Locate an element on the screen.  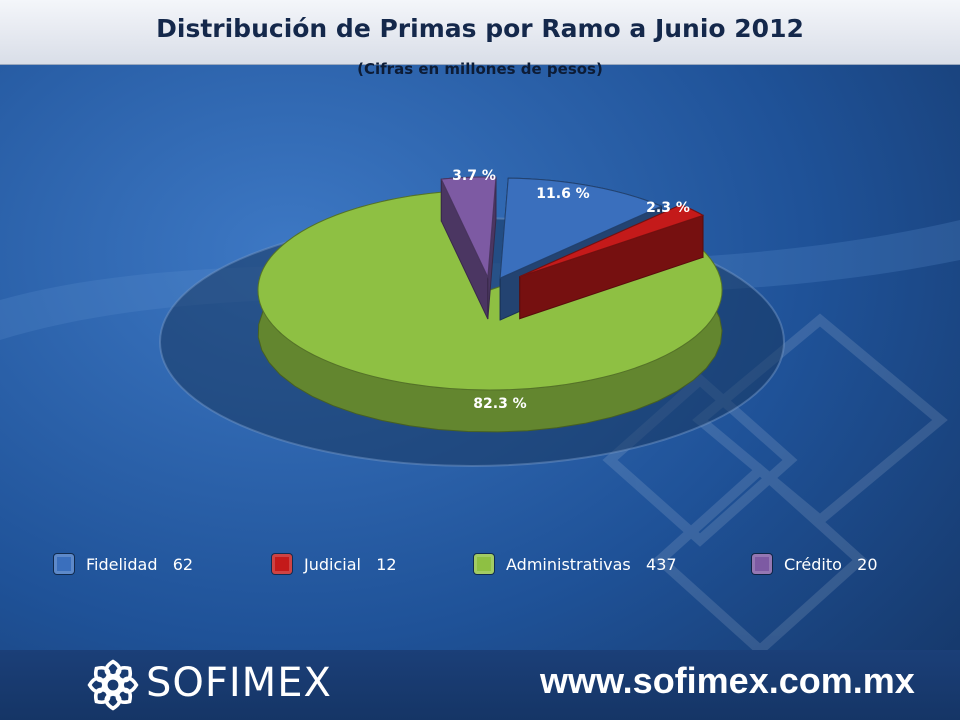
data-label-judicial: 2.3 % is located at coordinates (668, 208).